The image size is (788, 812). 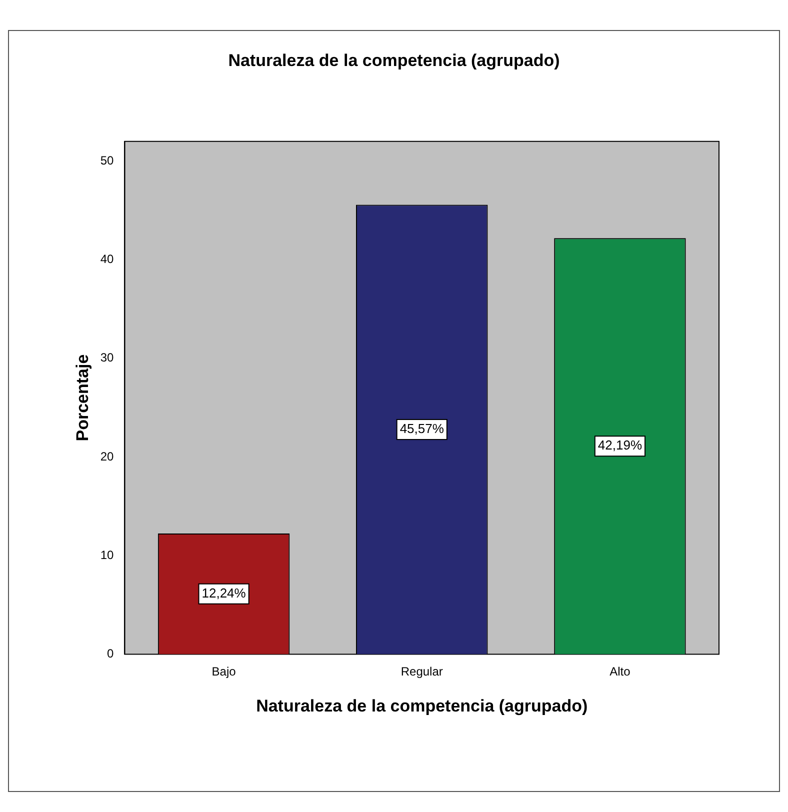 I want to click on x-tick-label: Regular, so click(x=421, y=671).